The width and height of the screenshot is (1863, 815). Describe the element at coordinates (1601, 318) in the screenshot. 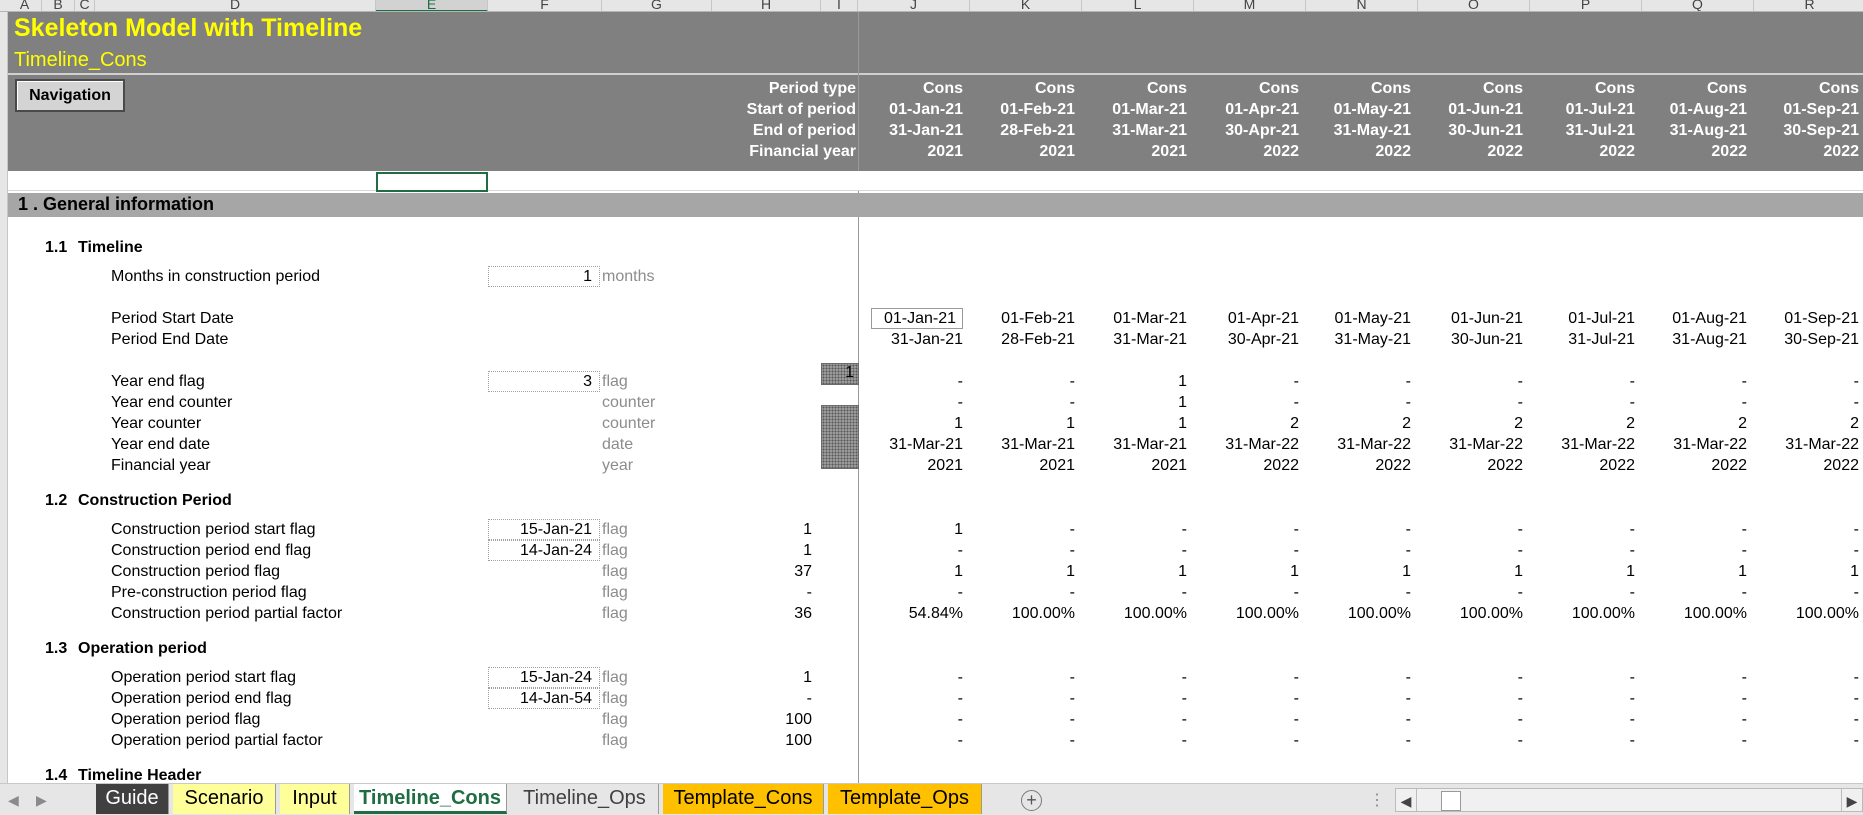

I see `table-cell: 01-Jul-21` at that location.